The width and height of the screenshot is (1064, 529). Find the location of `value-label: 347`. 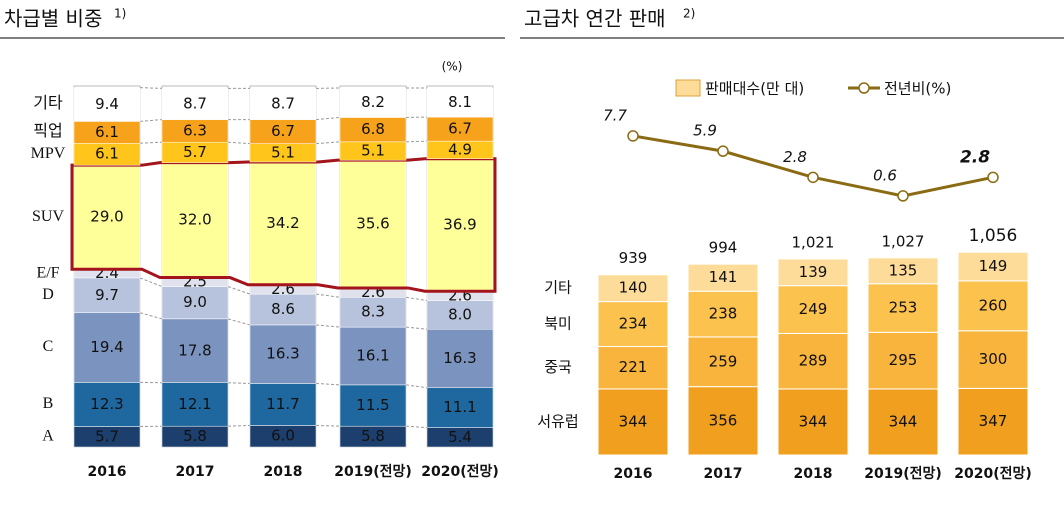

value-label: 347 is located at coordinates (993, 421).